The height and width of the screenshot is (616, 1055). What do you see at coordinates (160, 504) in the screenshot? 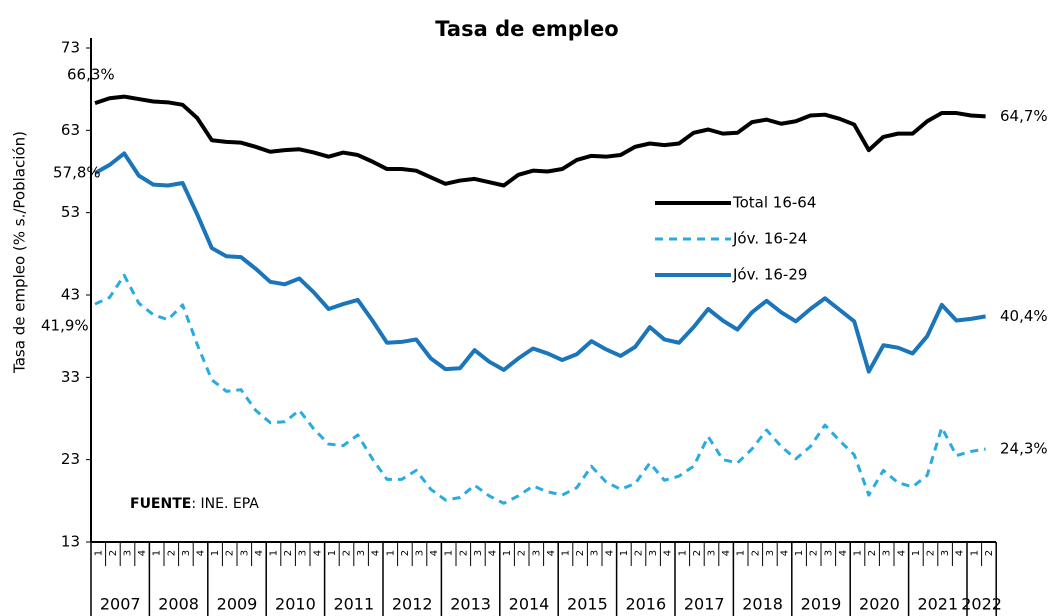
I see `source-label: FUENTE` at bounding box center [160, 504].